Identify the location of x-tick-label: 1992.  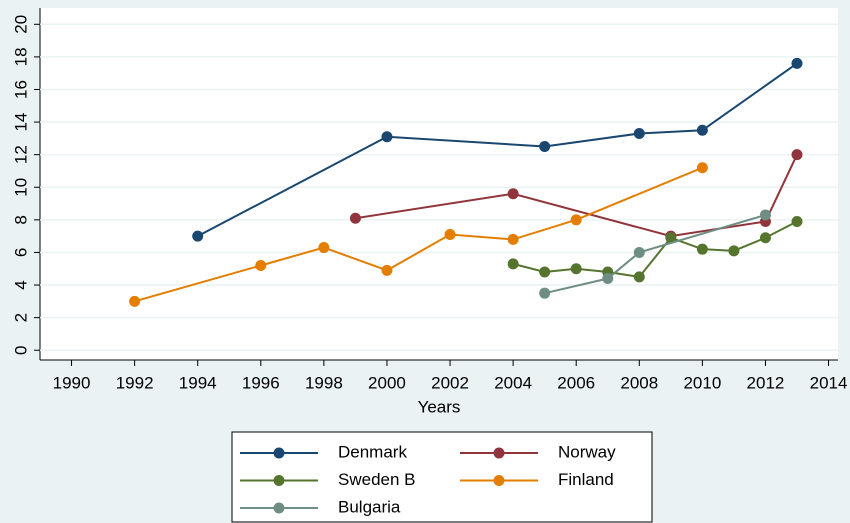
(135, 382).